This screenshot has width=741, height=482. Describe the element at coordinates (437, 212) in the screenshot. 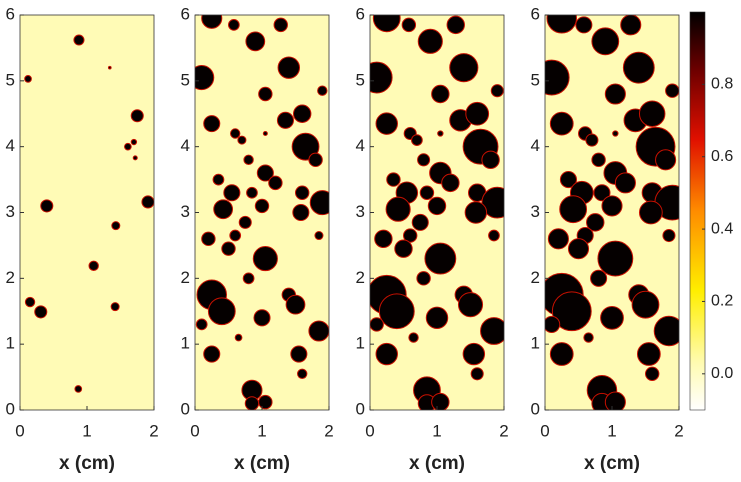

I see `blobs` at that location.